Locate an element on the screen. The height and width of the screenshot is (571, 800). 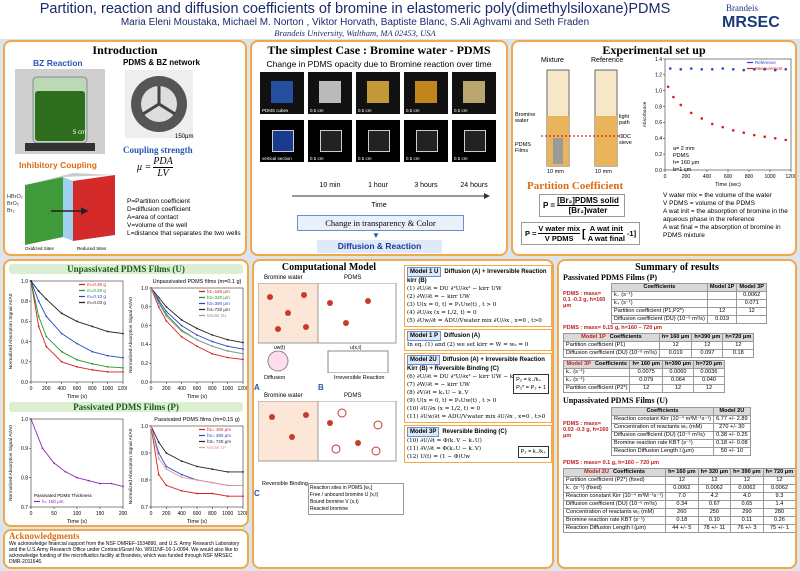
cell: 0.079 is located at coordinates (646, 380).